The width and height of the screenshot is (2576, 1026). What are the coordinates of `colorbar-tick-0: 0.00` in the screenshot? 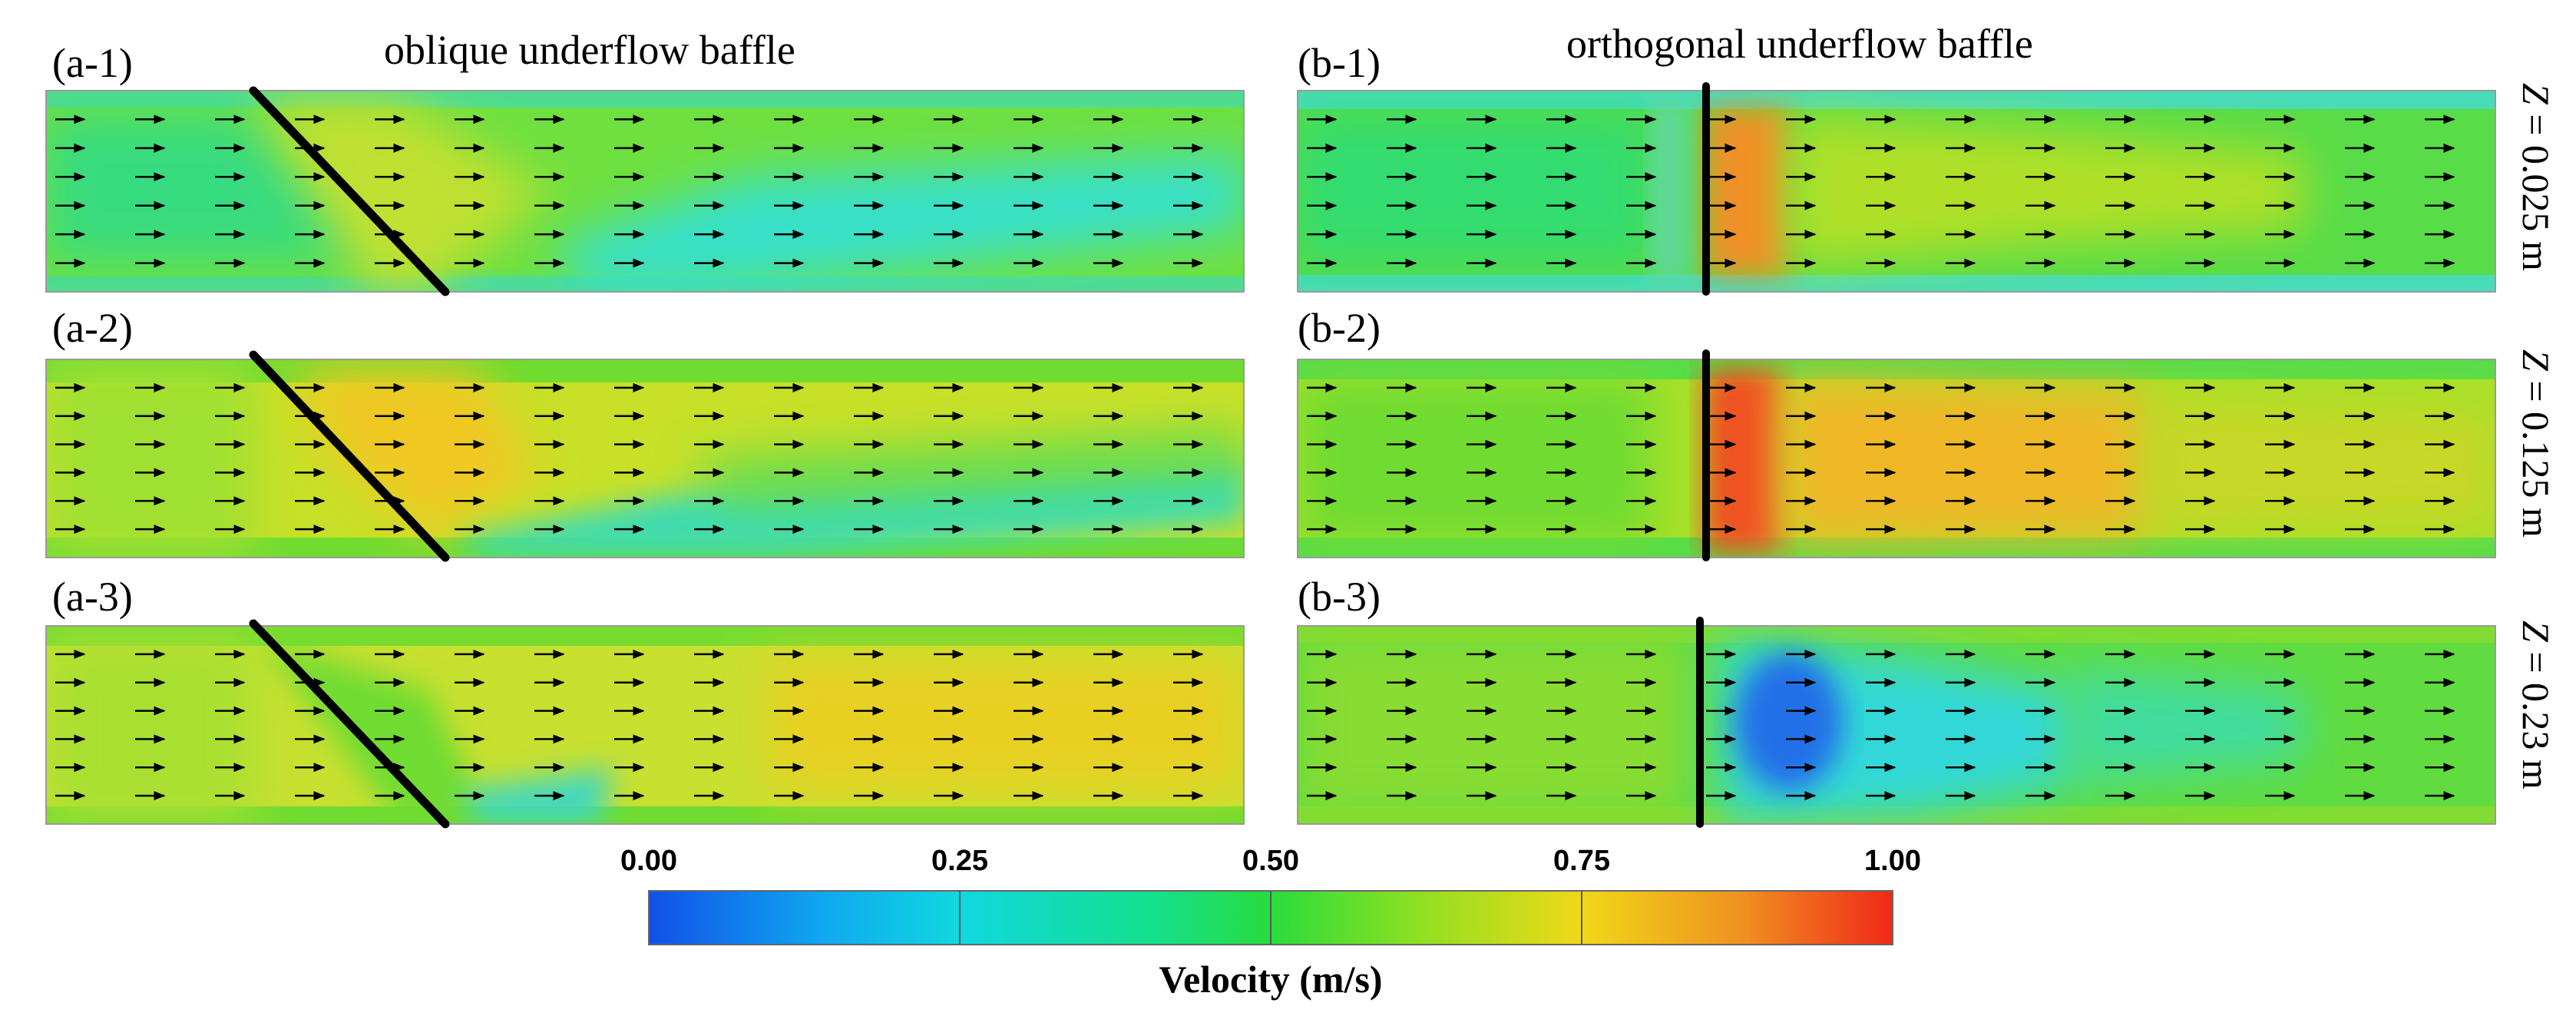 It's located at (648, 861).